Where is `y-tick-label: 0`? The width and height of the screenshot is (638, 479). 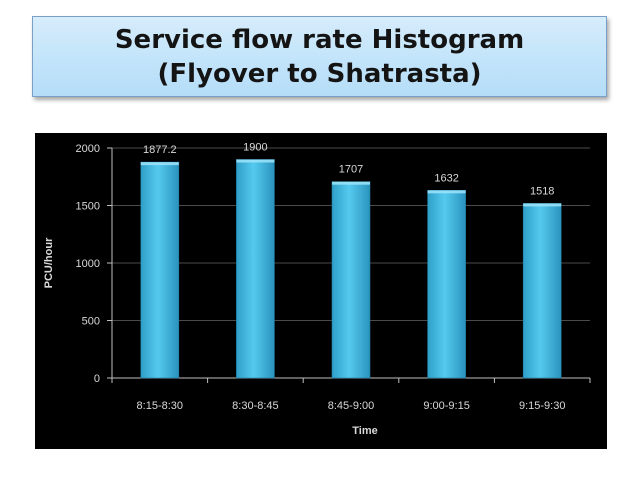 y-tick-label: 0 is located at coordinates (97, 379).